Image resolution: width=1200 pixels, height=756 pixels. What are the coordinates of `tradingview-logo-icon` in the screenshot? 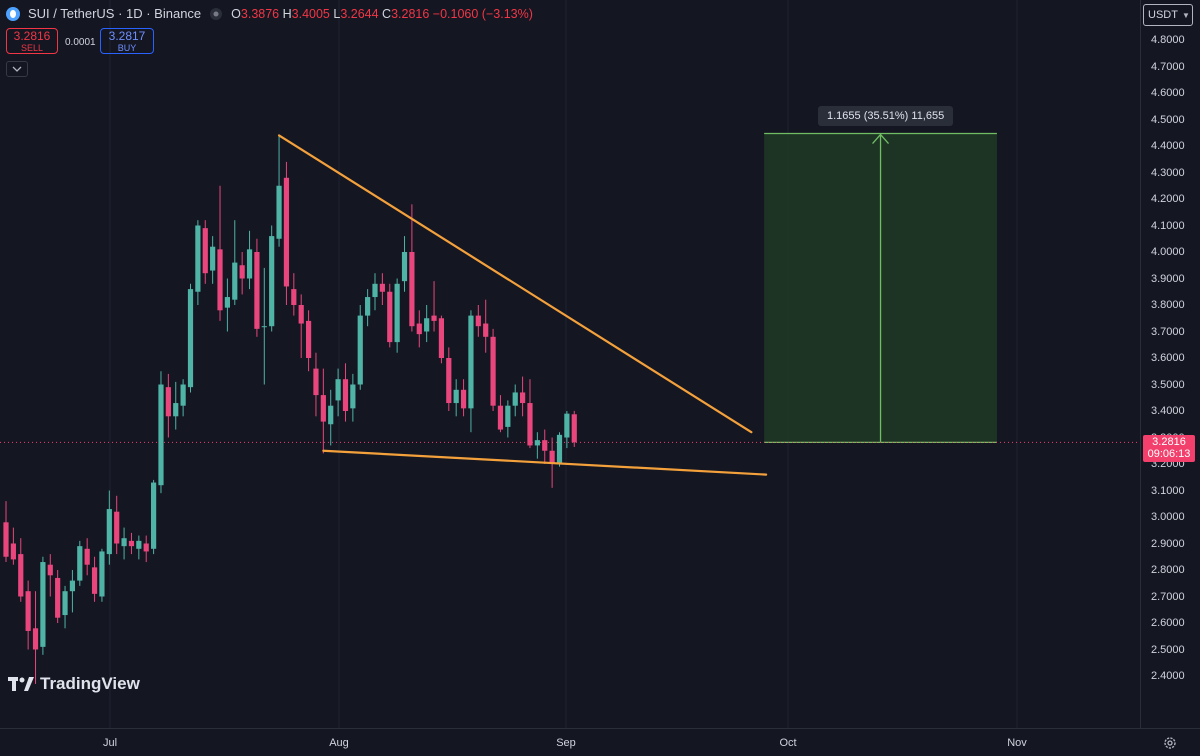 It's located at (21, 684).